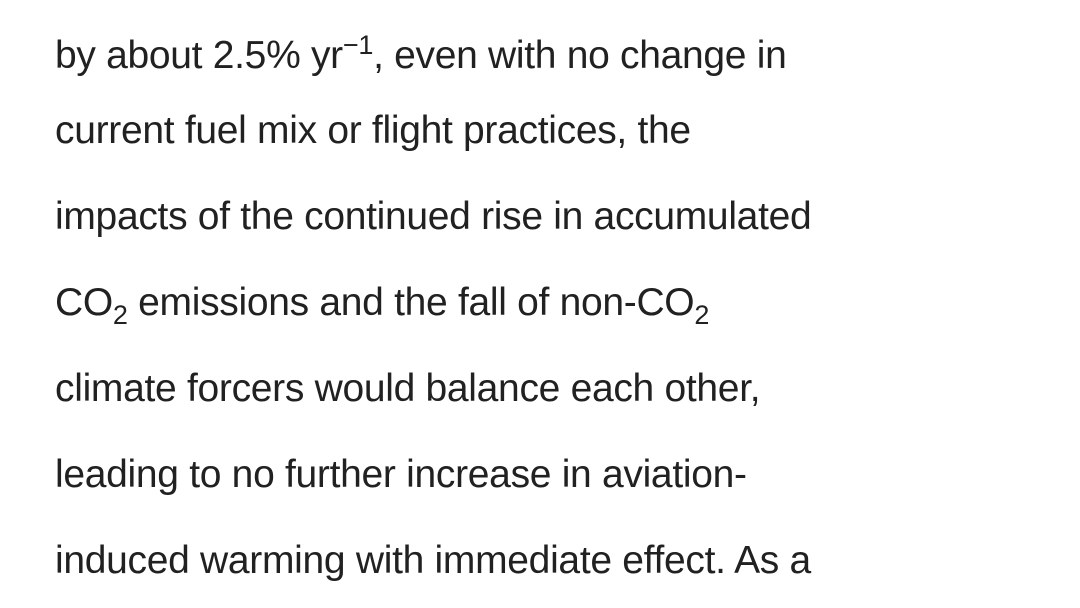 The height and width of the screenshot is (608, 1080). I want to click on text-line: CO2 emissions and the fall of non-CO2, so click(382, 309).